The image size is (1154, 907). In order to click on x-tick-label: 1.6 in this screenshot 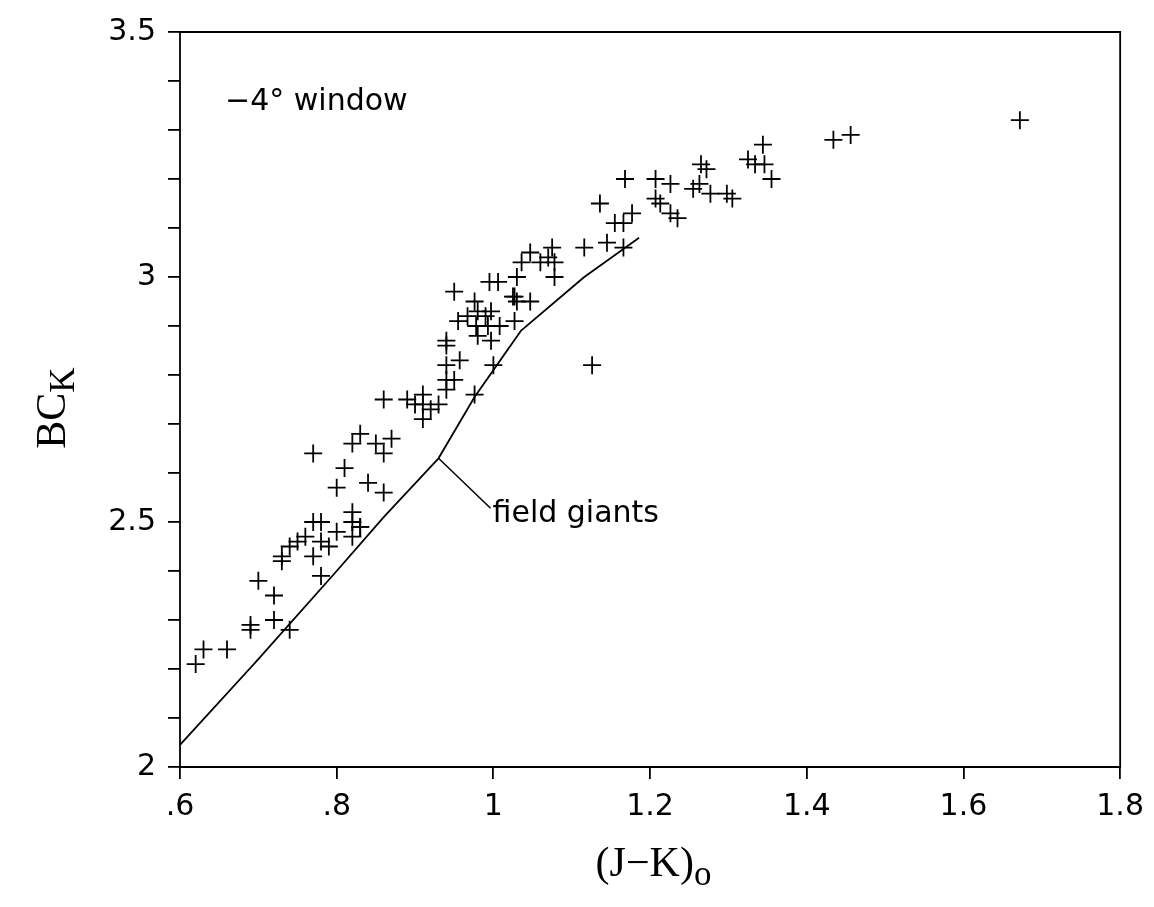, I will do `click(963, 804)`.